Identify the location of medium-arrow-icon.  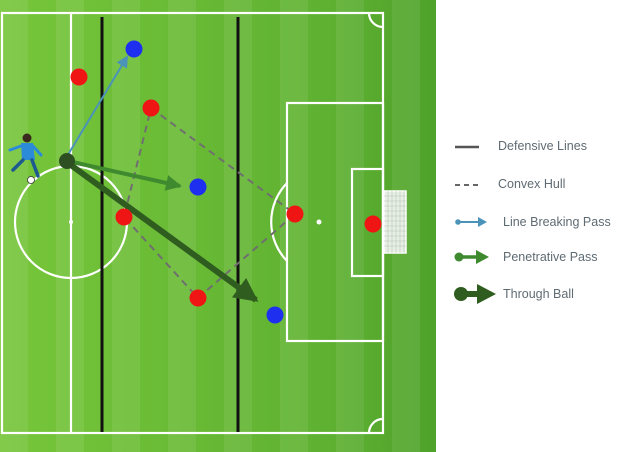
(471, 257).